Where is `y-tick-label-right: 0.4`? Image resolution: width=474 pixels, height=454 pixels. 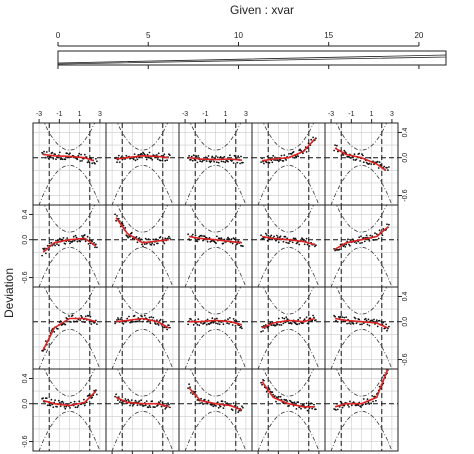
y-tick-label-right: 0.4 is located at coordinates (405, 296).